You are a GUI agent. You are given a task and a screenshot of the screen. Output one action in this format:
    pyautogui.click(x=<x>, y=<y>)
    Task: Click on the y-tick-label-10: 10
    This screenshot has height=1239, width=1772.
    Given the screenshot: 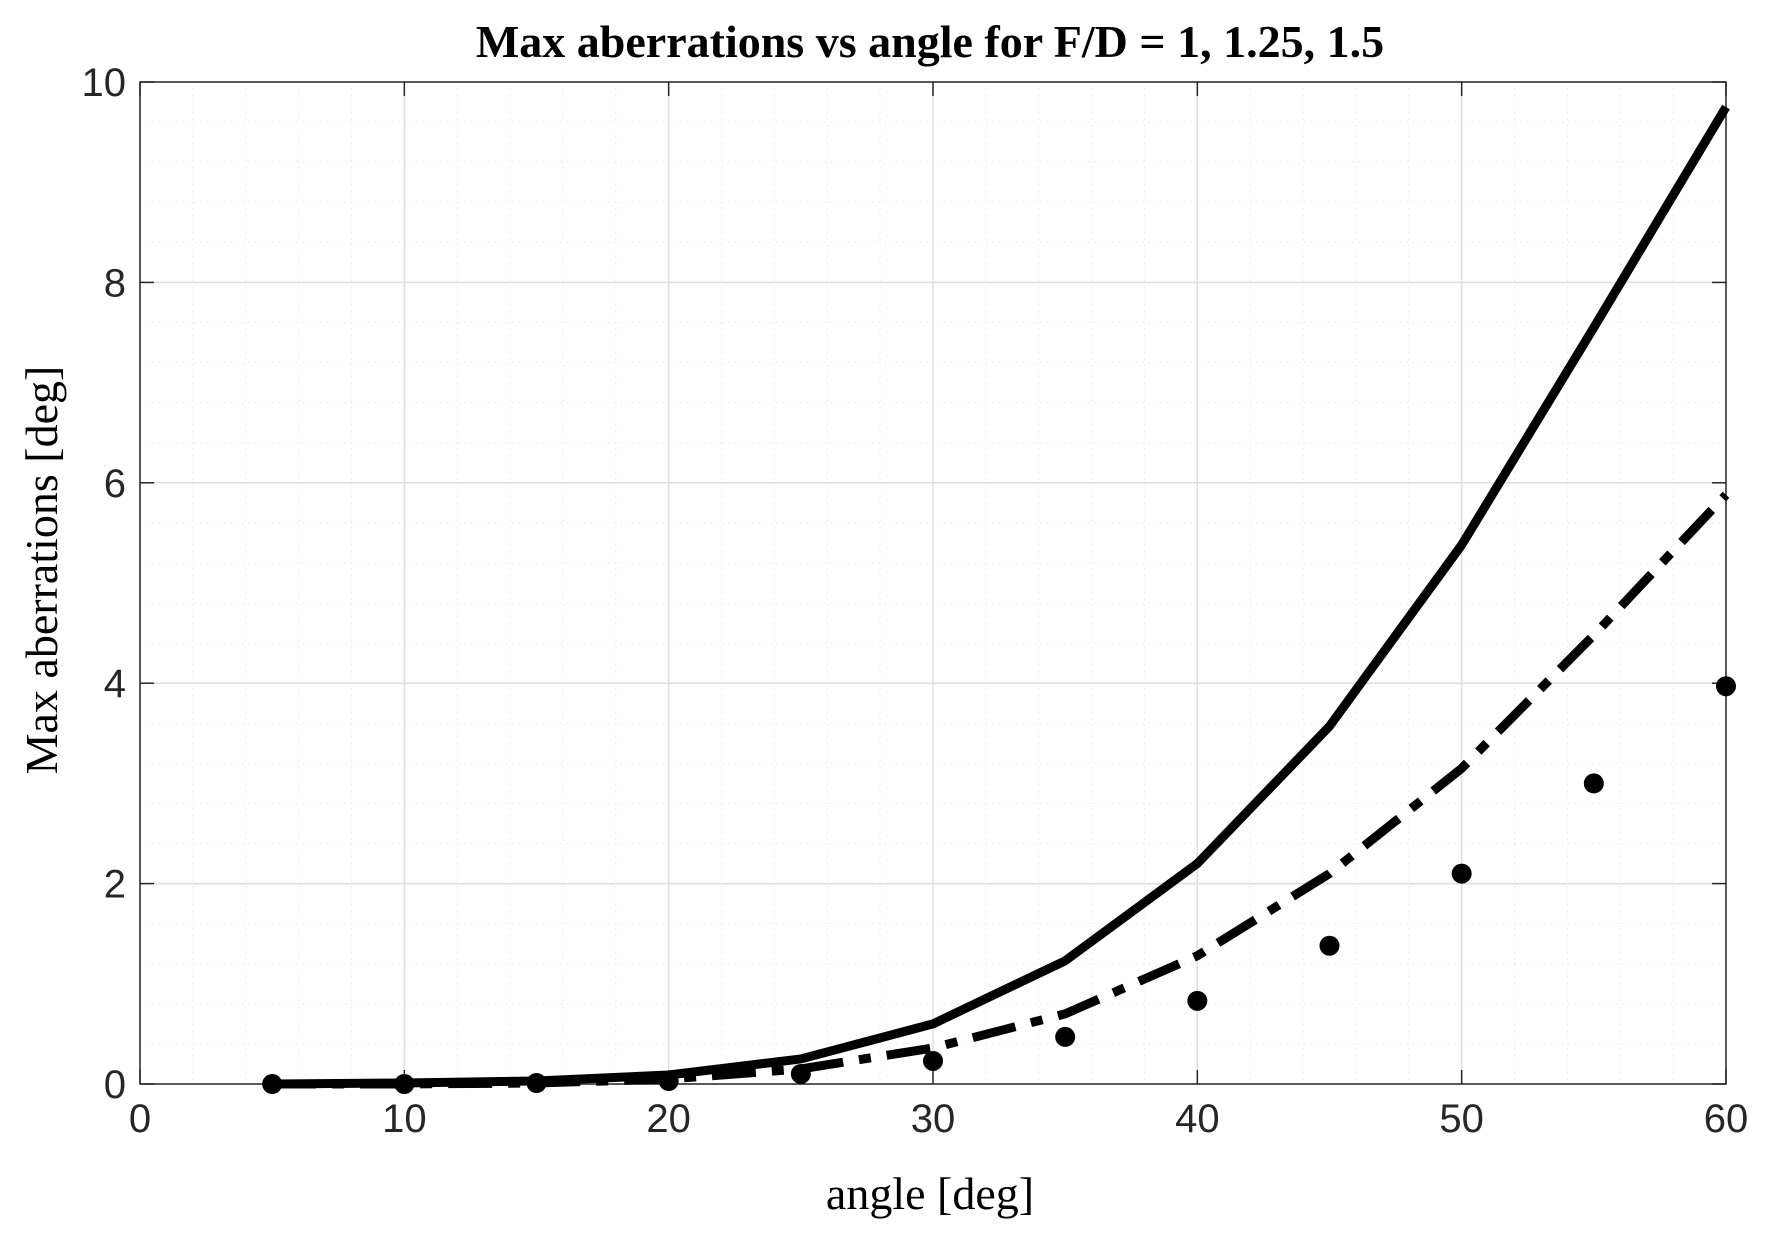 What is the action you would take?
    pyautogui.click(x=104, y=83)
    